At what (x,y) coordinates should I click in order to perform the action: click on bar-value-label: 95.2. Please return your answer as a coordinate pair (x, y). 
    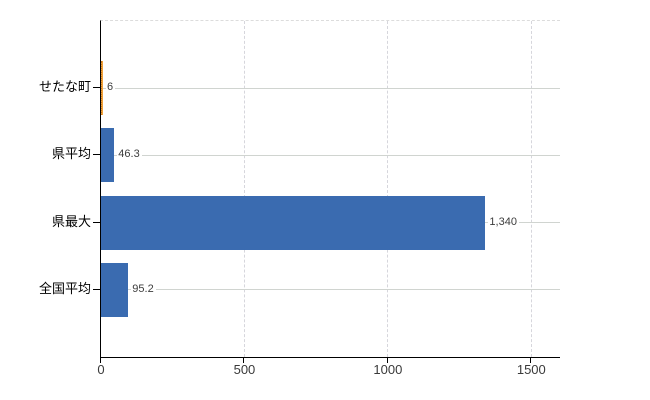
    Looking at the image, I should click on (143, 289).